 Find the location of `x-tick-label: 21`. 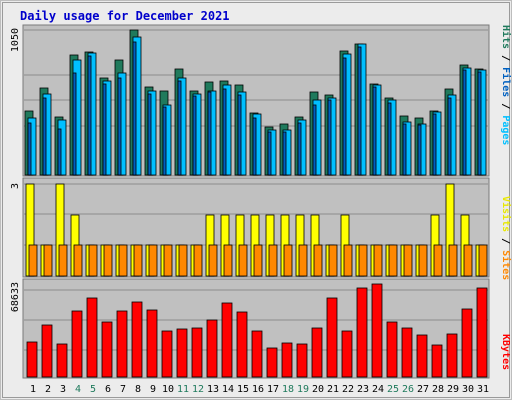

x-tick-label: 21 is located at coordinates (333, 389).